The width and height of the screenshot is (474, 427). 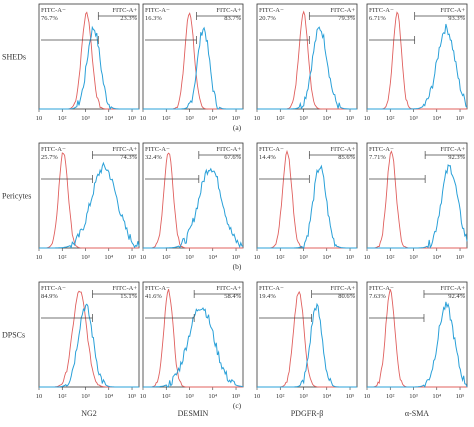 What do you see at coordinates (232, 18) in the screenshot?
I see `positive-gate-percent: 83.7%` at bounding box center [232, 18].